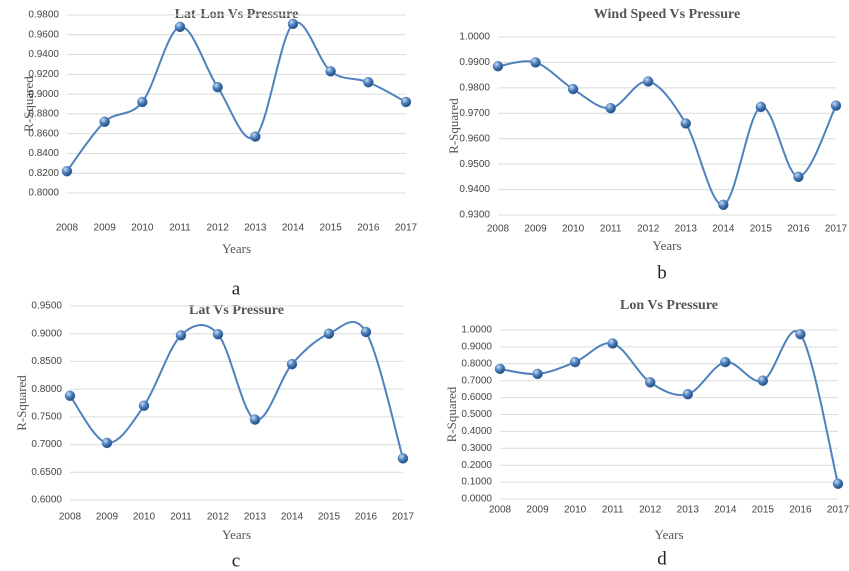 This screenshot has height=571, width=849. Describe the element at coordinates (236, 310) in the screenshot. I see `chart-title: Lat Vs Pressure` at that location.